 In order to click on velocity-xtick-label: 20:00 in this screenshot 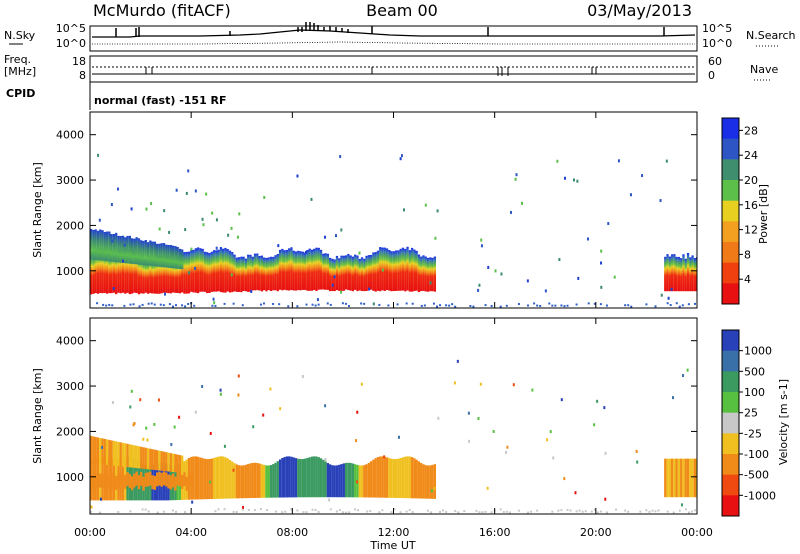, I will do `click(596, 532)`.